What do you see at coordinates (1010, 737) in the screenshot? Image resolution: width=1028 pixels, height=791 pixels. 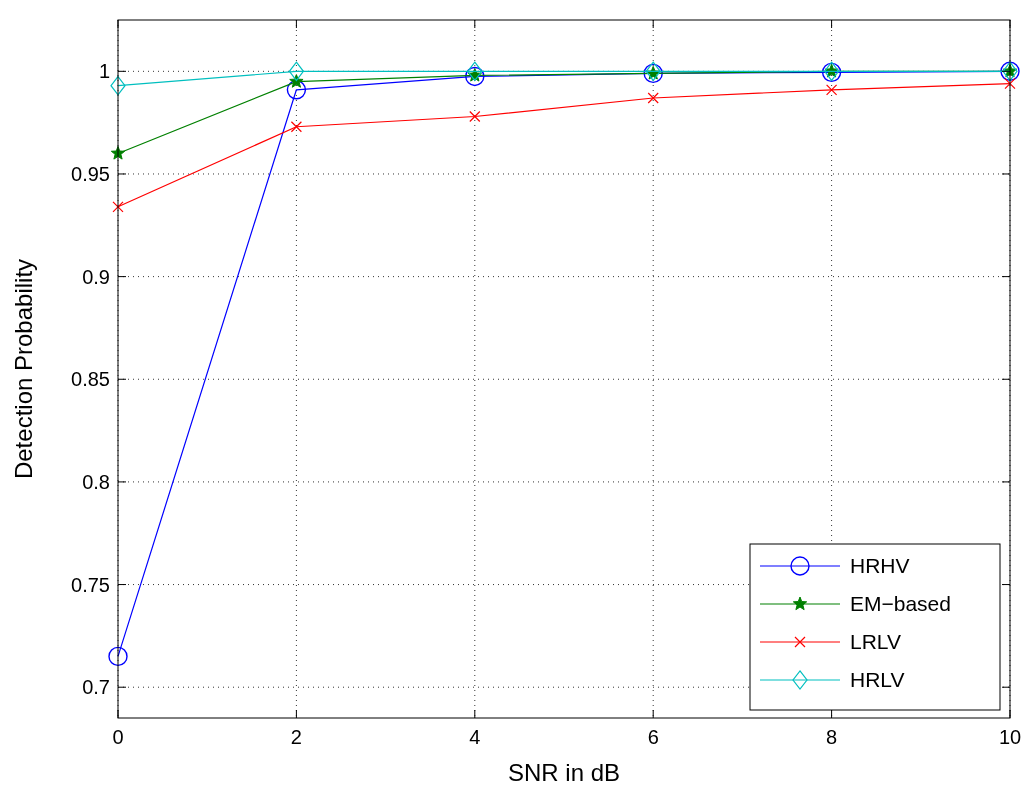 I see `x-tick-label: 10` at bounding box center [1010, 737].